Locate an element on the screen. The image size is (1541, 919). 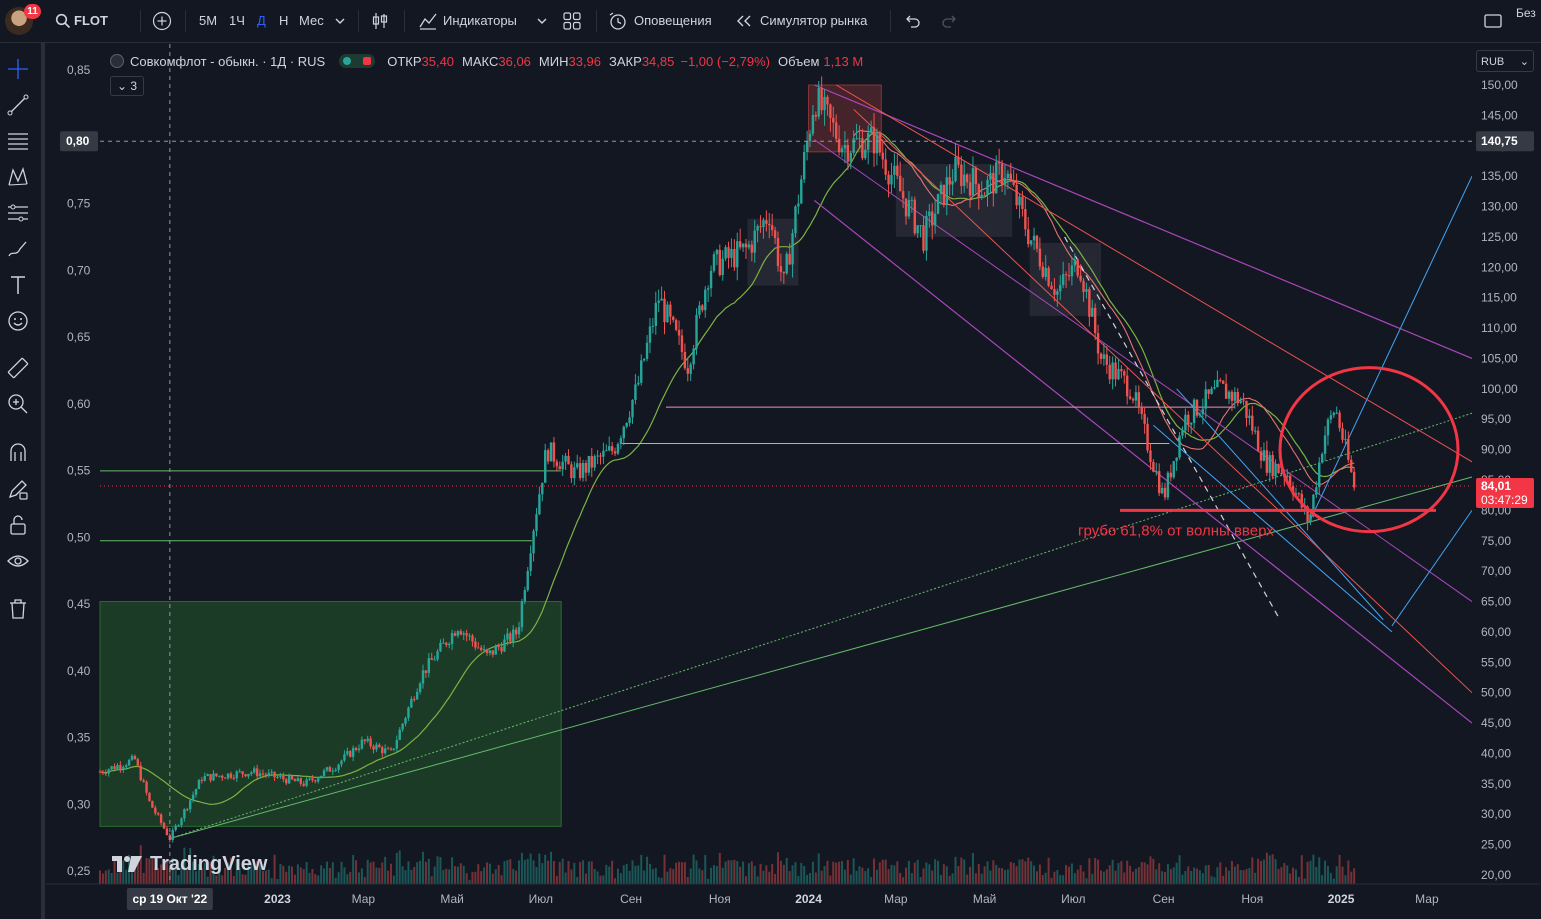
magnet-icon is located at coordinates (18, 453).